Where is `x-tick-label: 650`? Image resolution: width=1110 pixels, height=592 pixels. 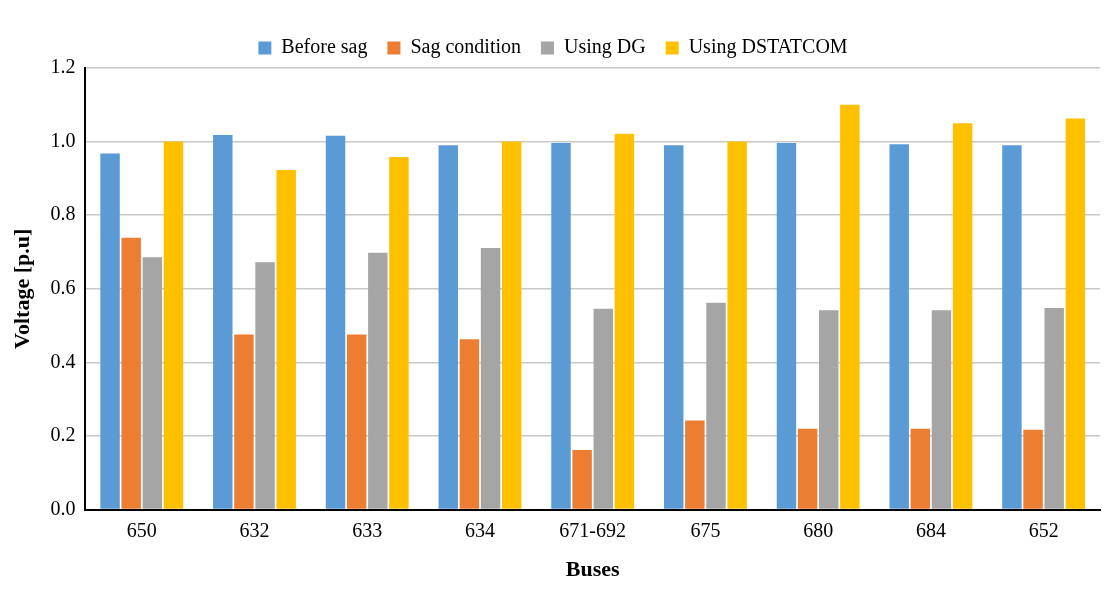 x-tick-label: 650 is located at coordinates (141, 529).